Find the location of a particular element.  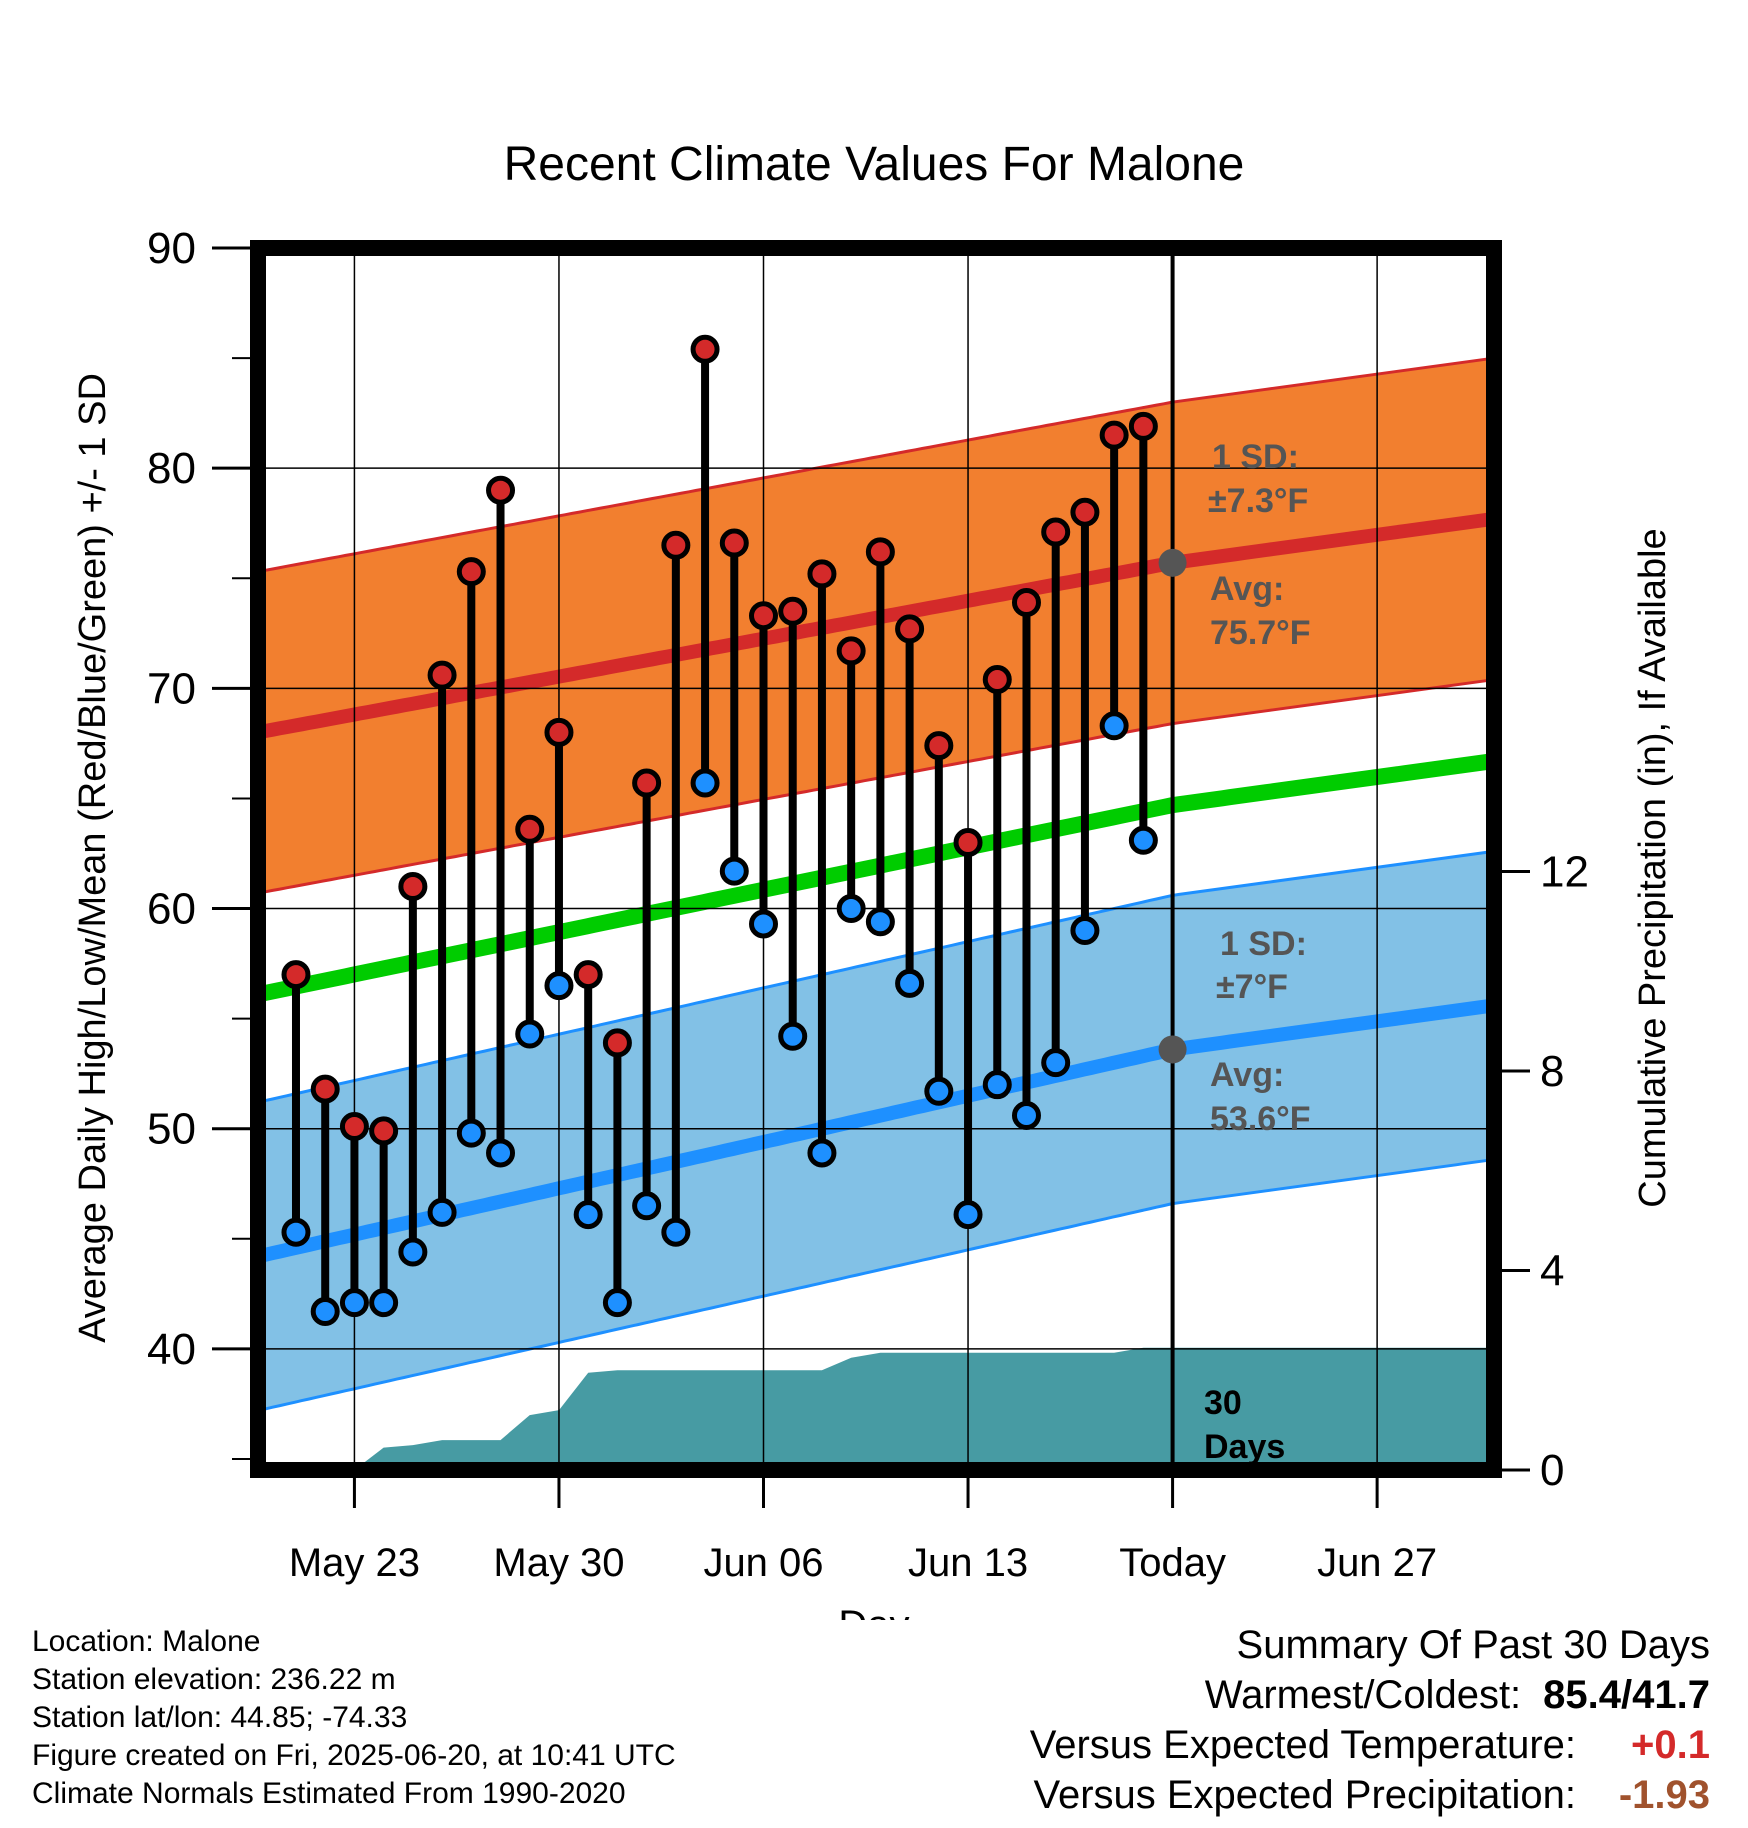

y-left-tick-label: 50 is located at coordinates (171, 1129).